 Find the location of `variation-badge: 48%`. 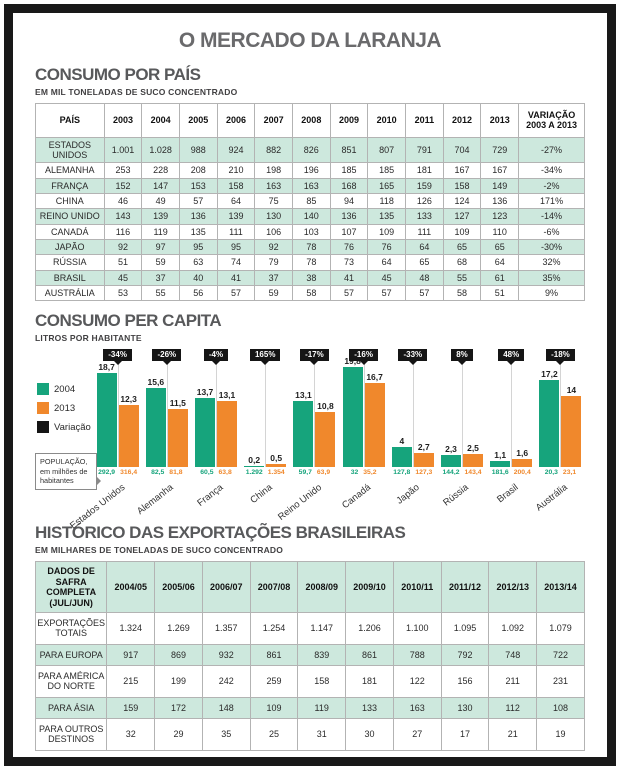

variation-badge: 48% is located at coordinates (511, 357).